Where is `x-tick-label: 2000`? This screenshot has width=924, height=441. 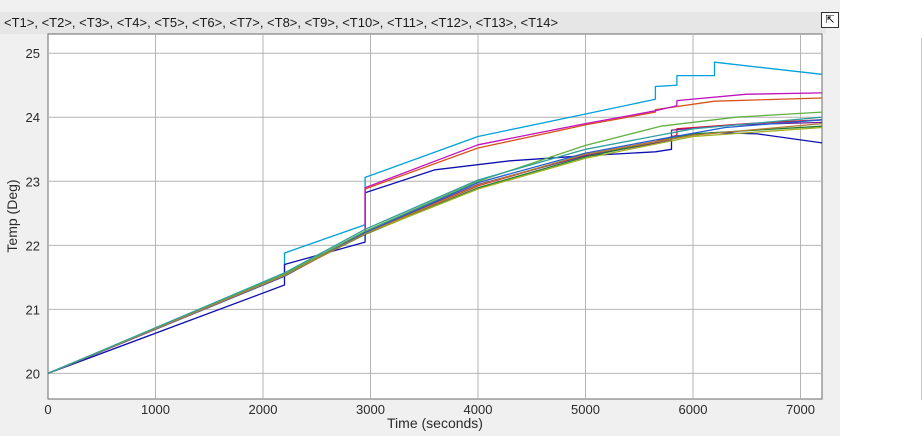
x-tick-label: 2000 is located at coordinates (263, 409).